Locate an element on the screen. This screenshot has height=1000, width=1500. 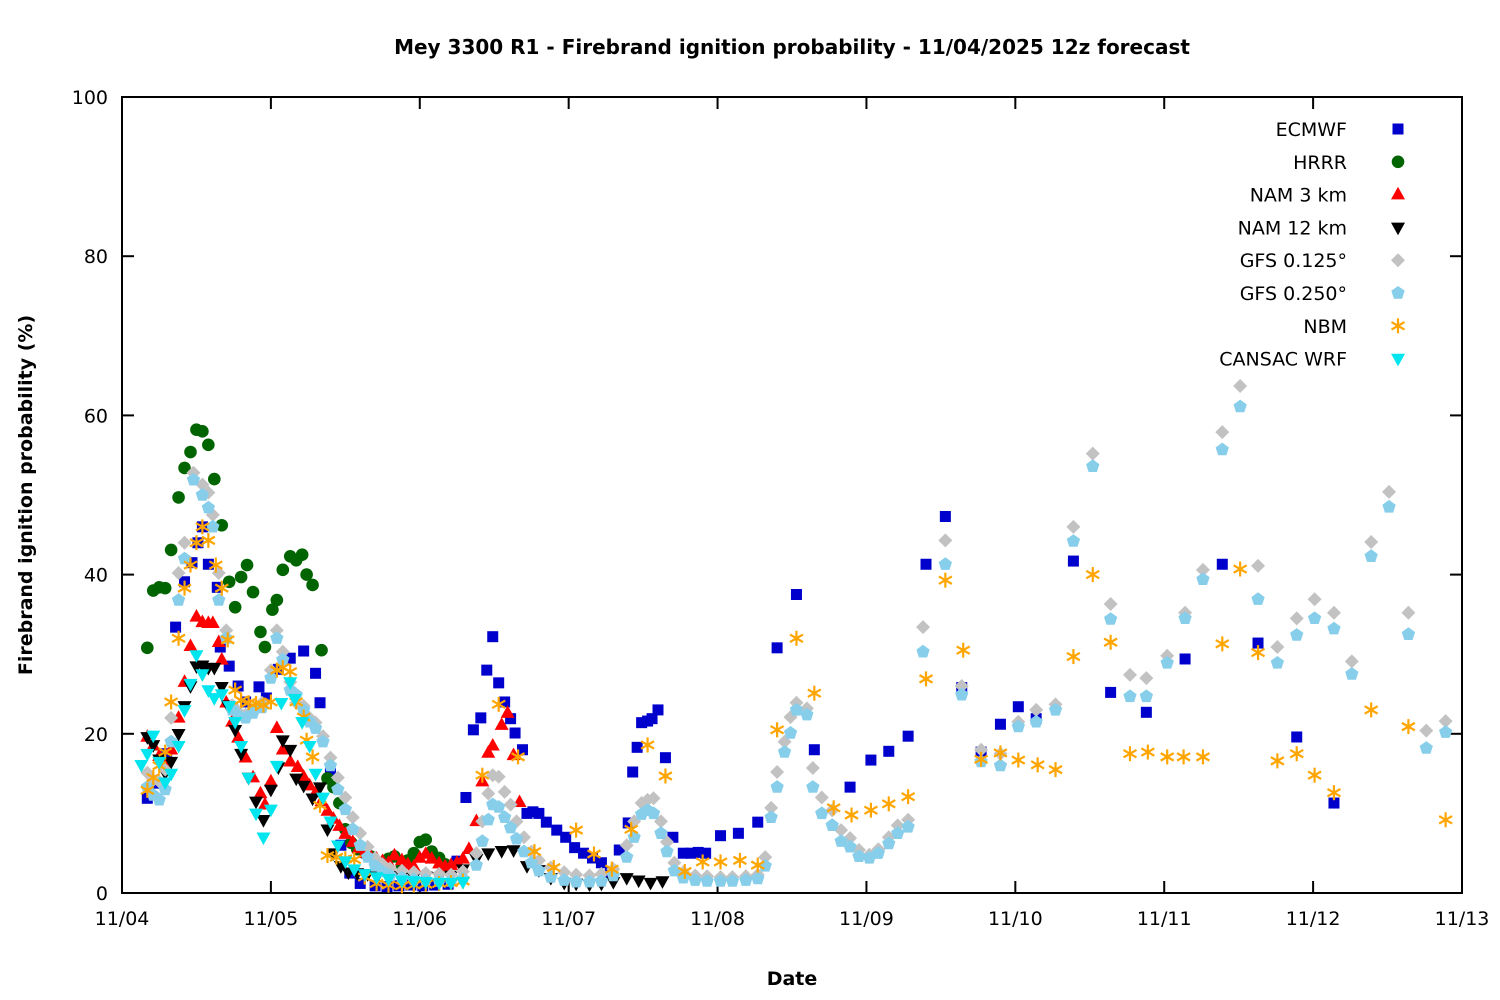
legend-marker-pentagon-icon is located at coordinates (1398, 292).